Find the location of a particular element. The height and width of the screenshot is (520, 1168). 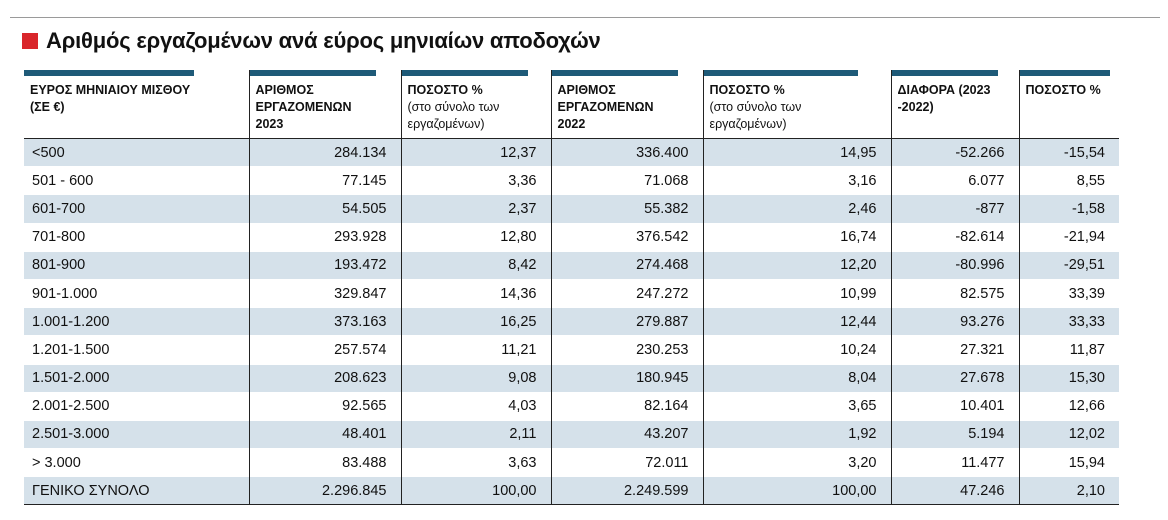

value-cell: 373.163 is located at coordinates (324, 321).